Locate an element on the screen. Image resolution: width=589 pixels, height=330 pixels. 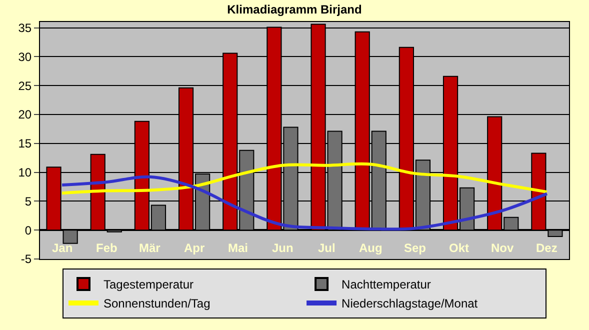
x-tick-label: Apr is located at coordinates (194, 248).